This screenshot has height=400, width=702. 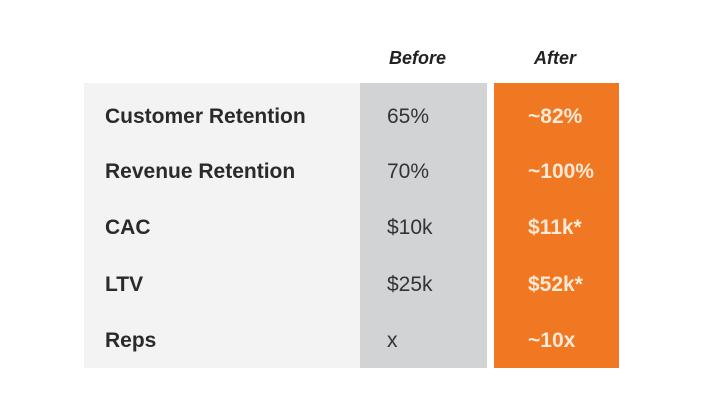 I want to click on table-row: Revenue Retention 70% ~100%, so click(x=351, y=172).